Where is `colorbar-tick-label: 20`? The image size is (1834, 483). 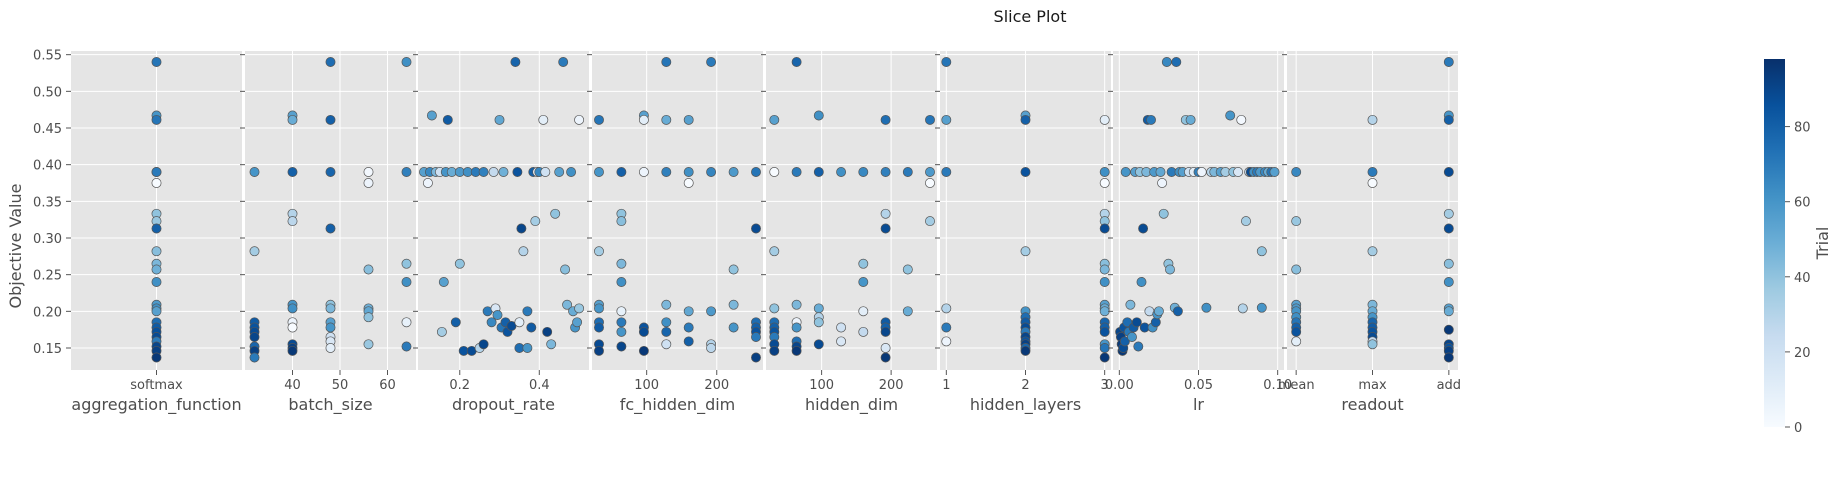 colorbar-tick-label: 20 is located at coordinates (1802, 353).